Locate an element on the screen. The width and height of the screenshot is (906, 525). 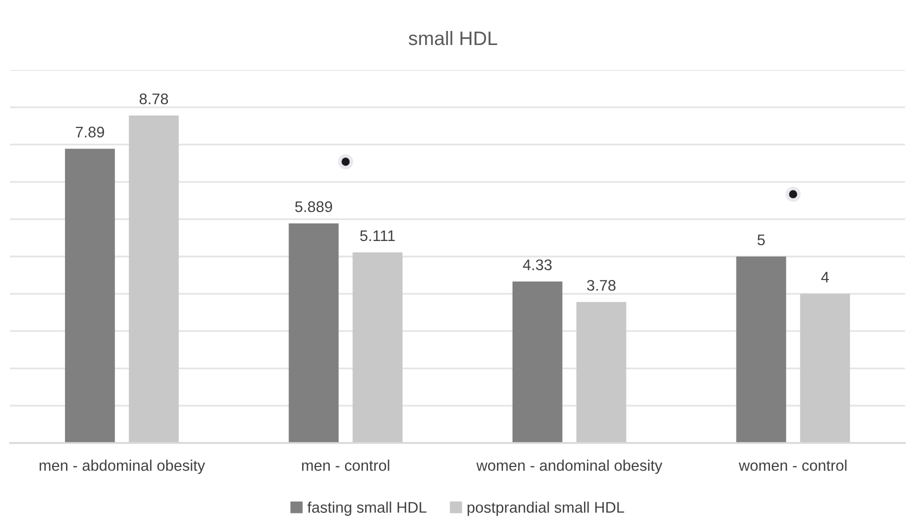
data-label: 3.78 is located at coordinates (601, 285).